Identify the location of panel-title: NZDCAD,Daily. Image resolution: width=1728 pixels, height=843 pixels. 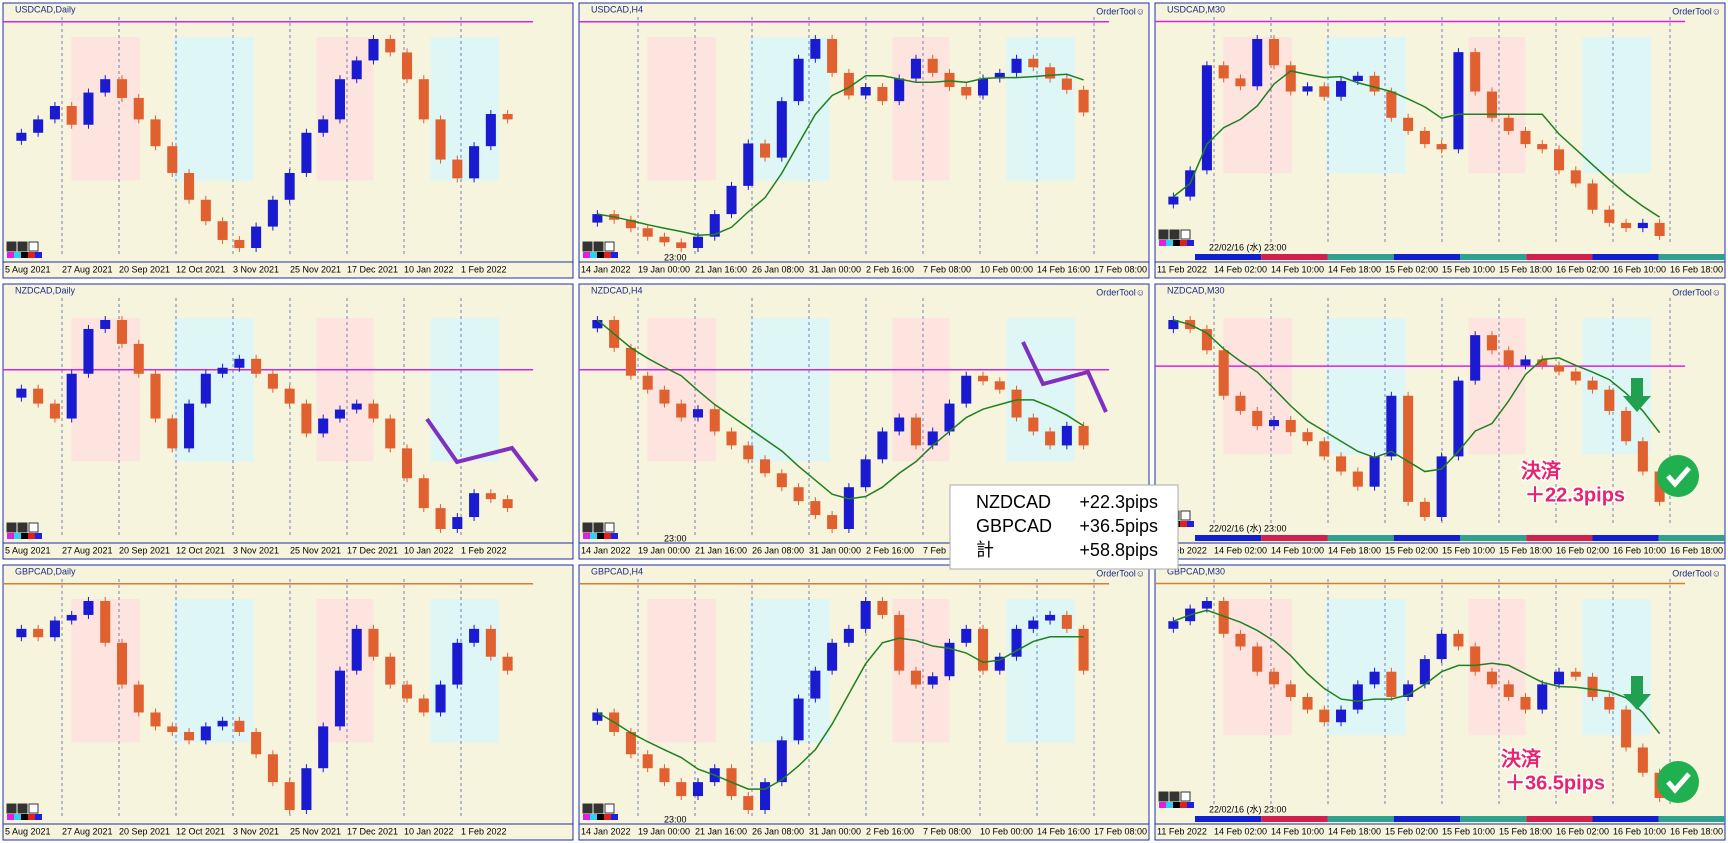
(45, 290).